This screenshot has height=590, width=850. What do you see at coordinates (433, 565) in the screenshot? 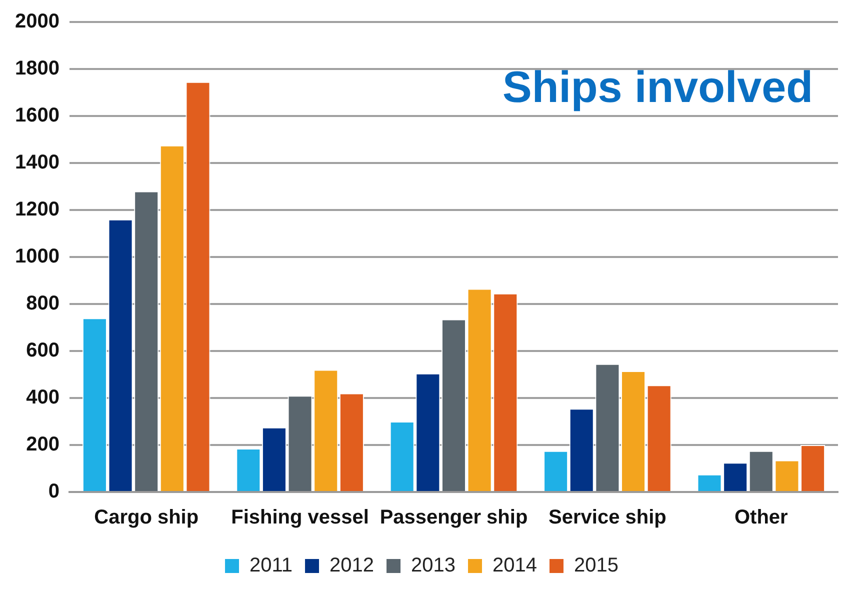
I see `legend-label: 2013` at bounding box center [433, 565].